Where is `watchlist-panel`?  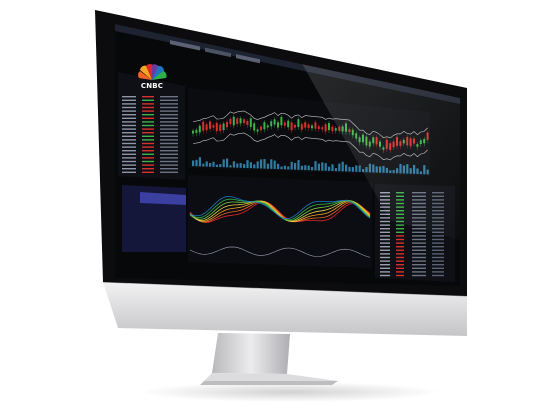
watchlist-panel is located at coordinates (151, 126).